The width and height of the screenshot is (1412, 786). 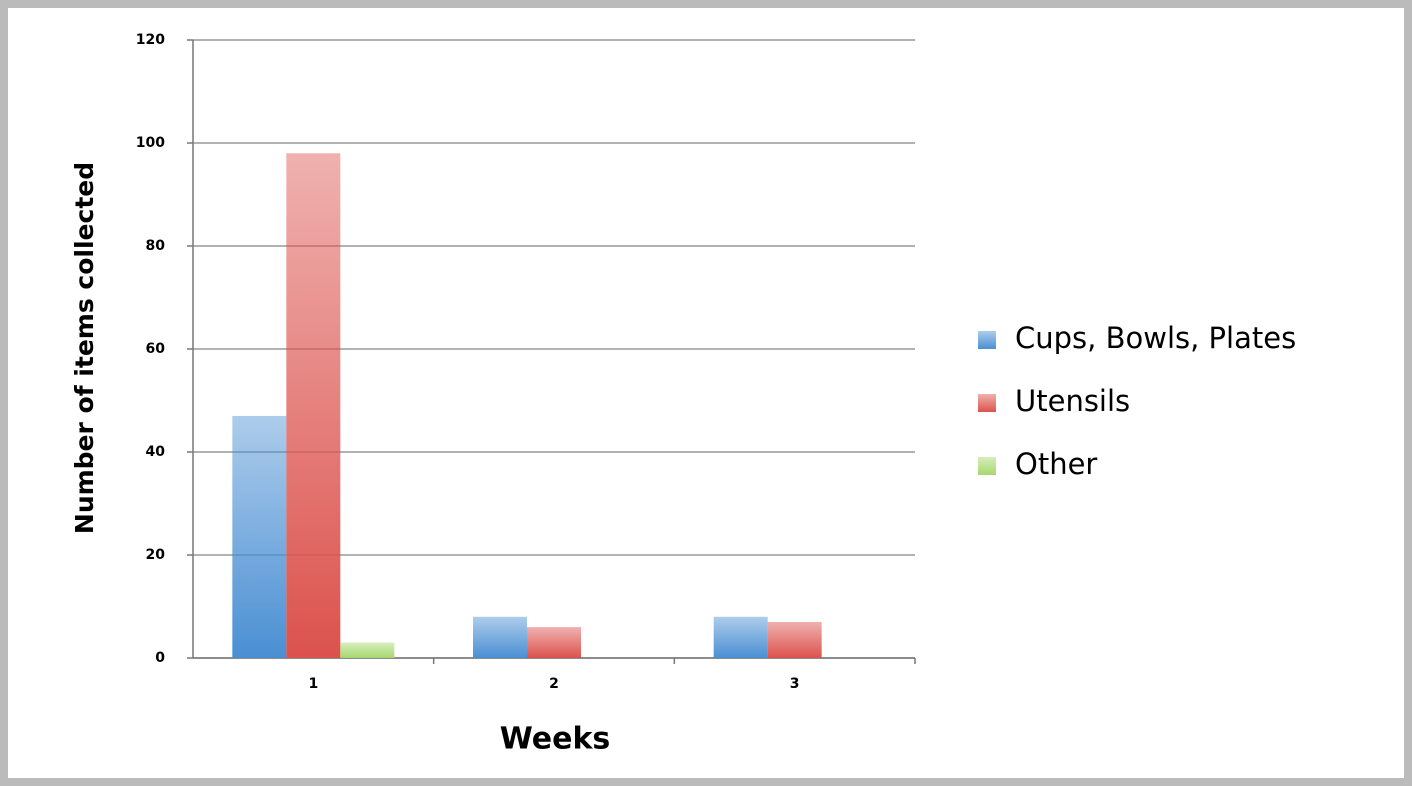 What do you see at coordinates (84, 348) in the screenshot?
I see `y-axis-title: Number of items collected` at bounding box center [84, 348].